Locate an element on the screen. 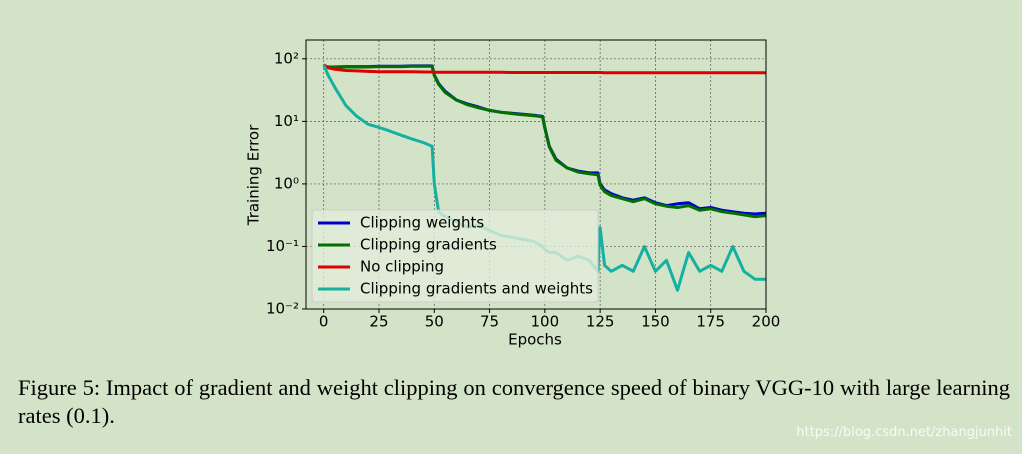  x-tick-label: 150 is located at coordinates (655, 322).